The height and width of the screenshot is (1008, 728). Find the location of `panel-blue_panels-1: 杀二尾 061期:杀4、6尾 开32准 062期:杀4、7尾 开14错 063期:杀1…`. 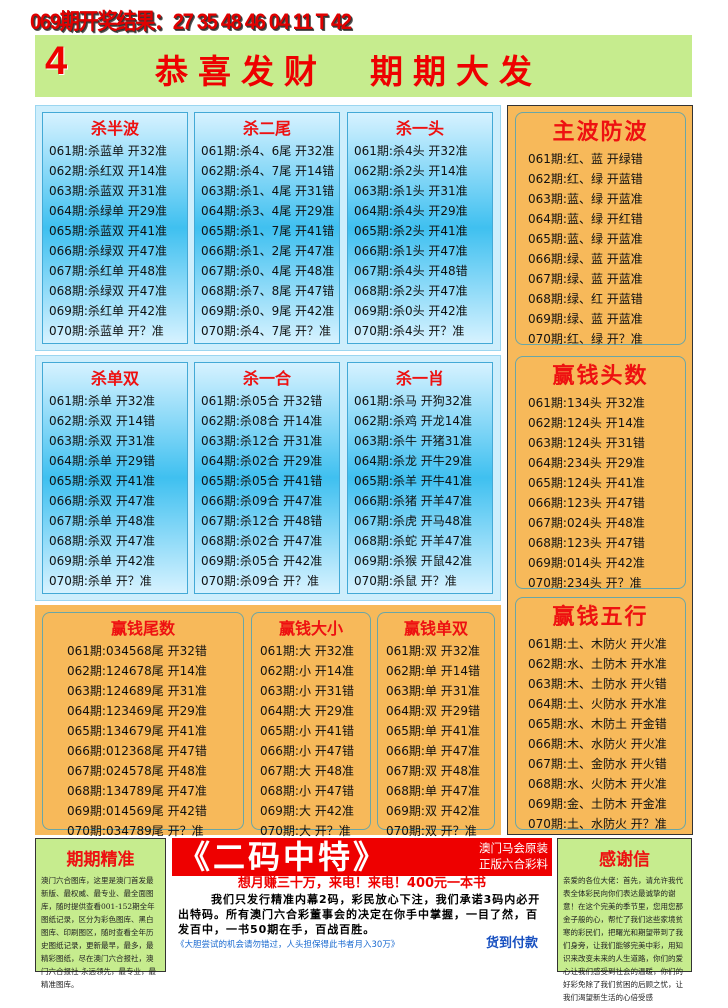

panel-blue_panels-1: 杀二尾 061期:杀4、6尾 开32准 062期:杀4、7尾 开14错 063期:杀1… is located at coordinates (267, 228).